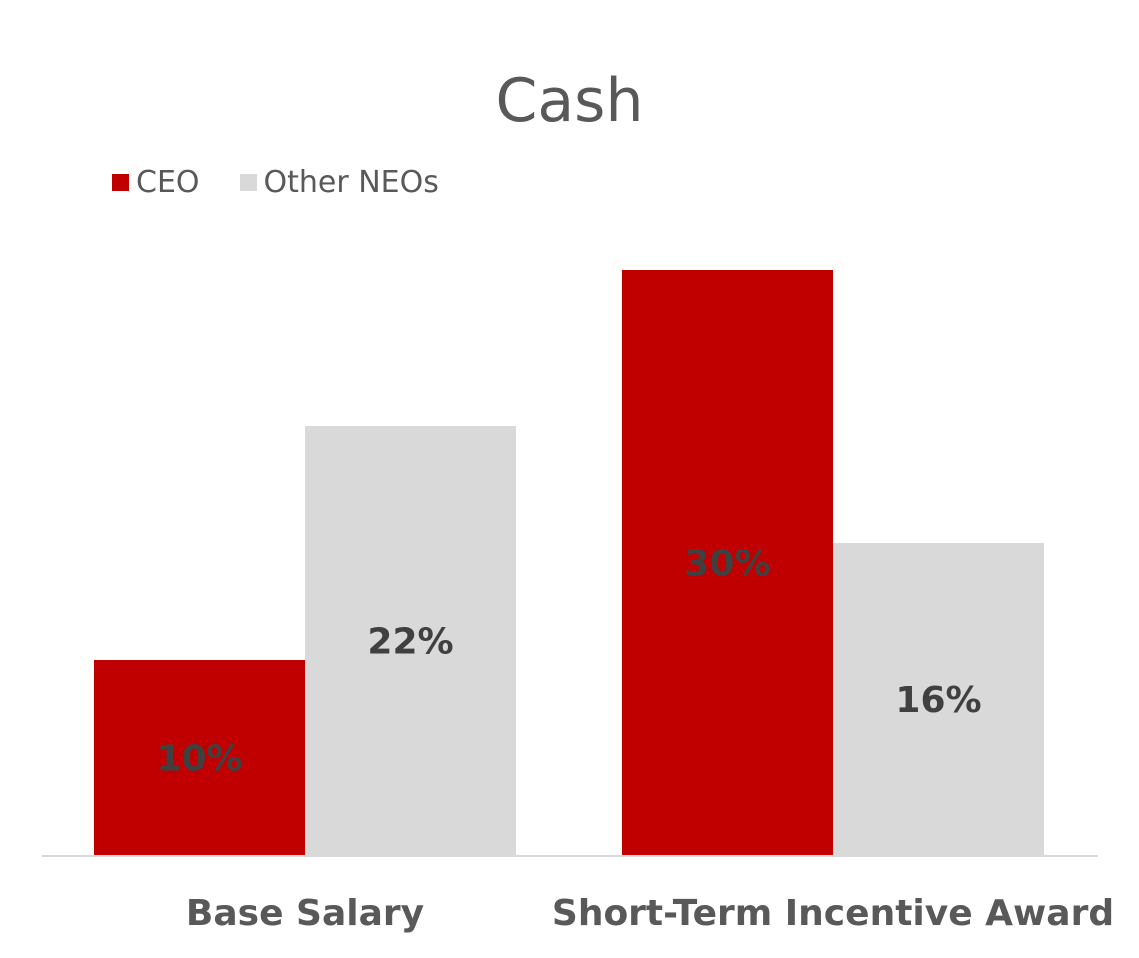 The height and width of the screenshot is (958, 1139). I want to click on chart-title: Cash, so click(569, 101).